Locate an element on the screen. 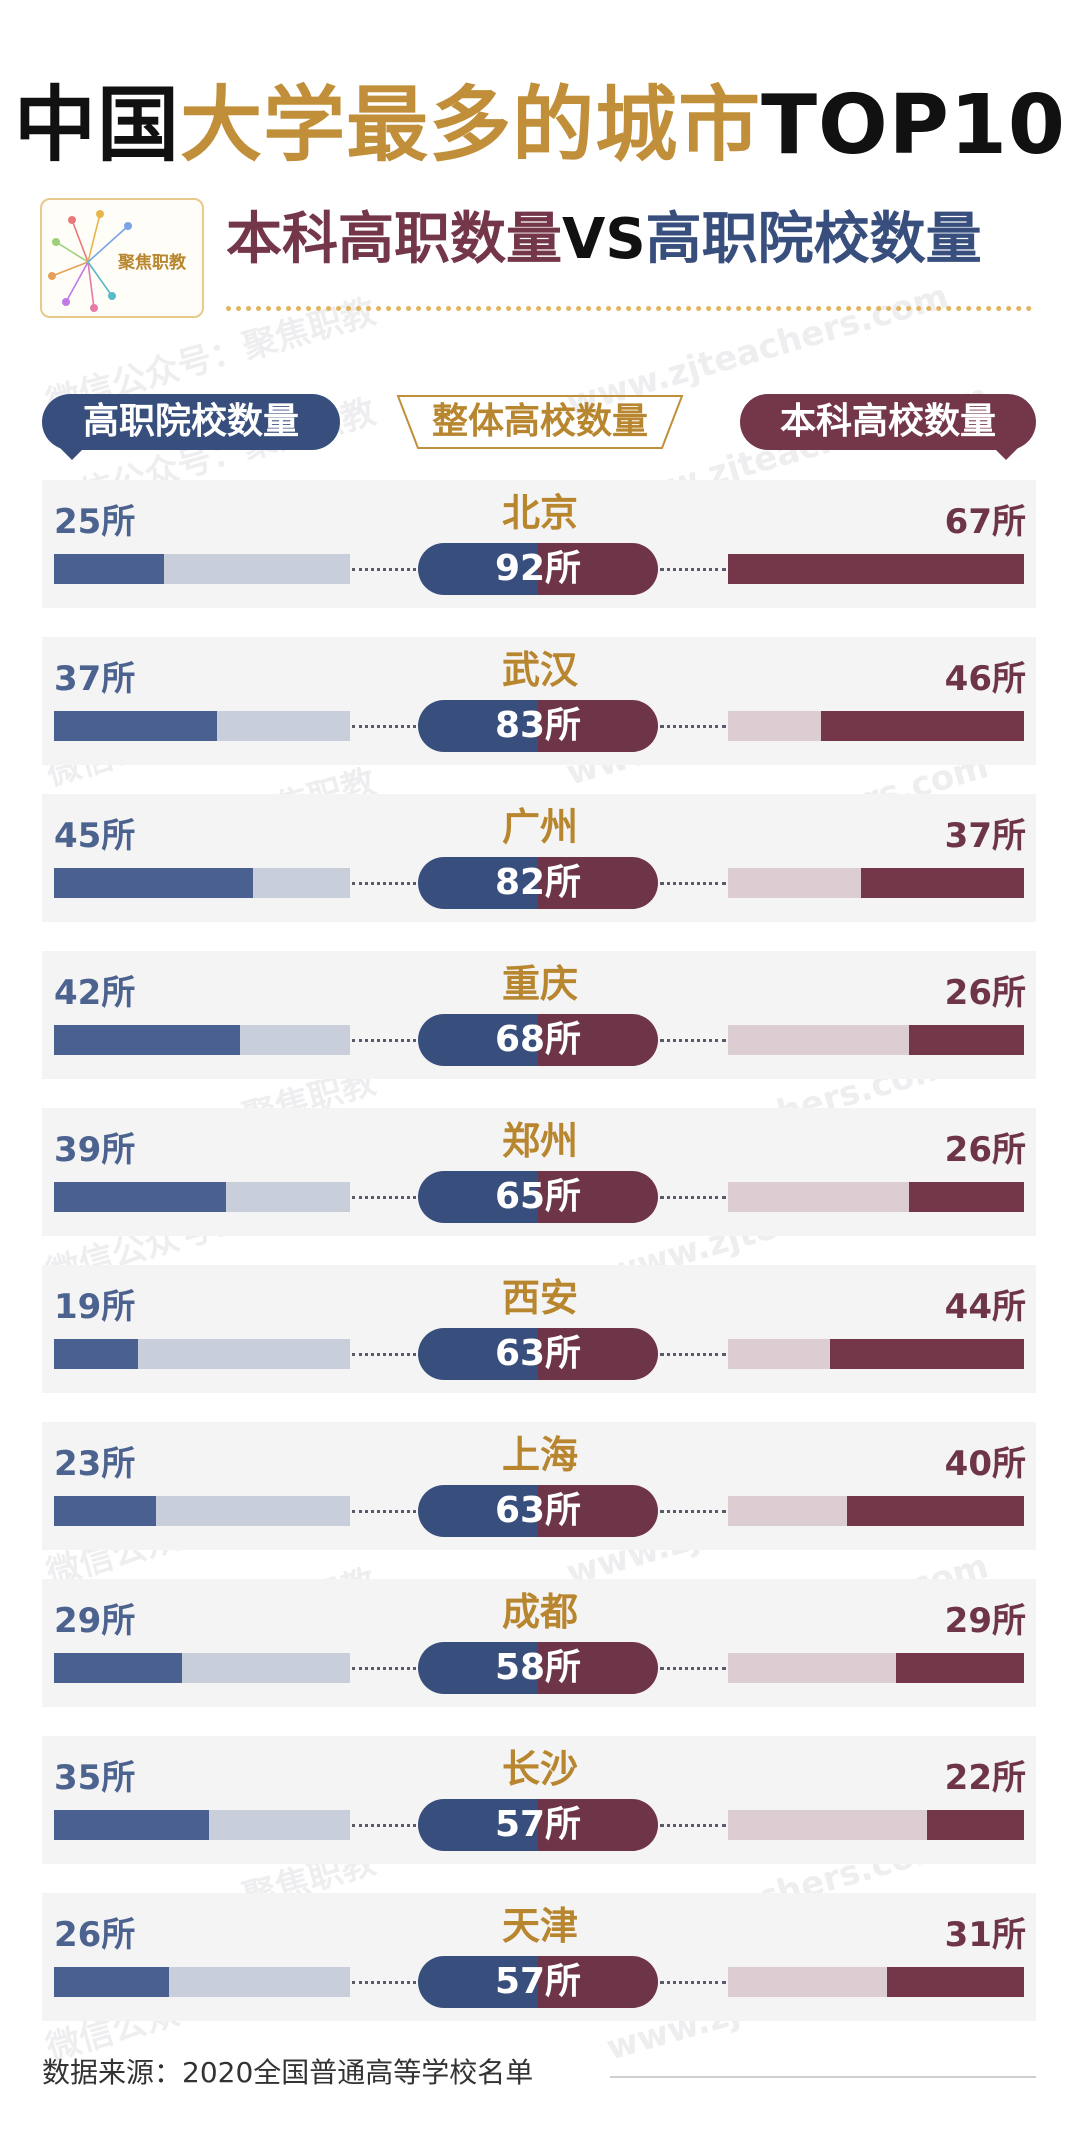  legend-total-frame-icon is located at coordinates (540, 422).